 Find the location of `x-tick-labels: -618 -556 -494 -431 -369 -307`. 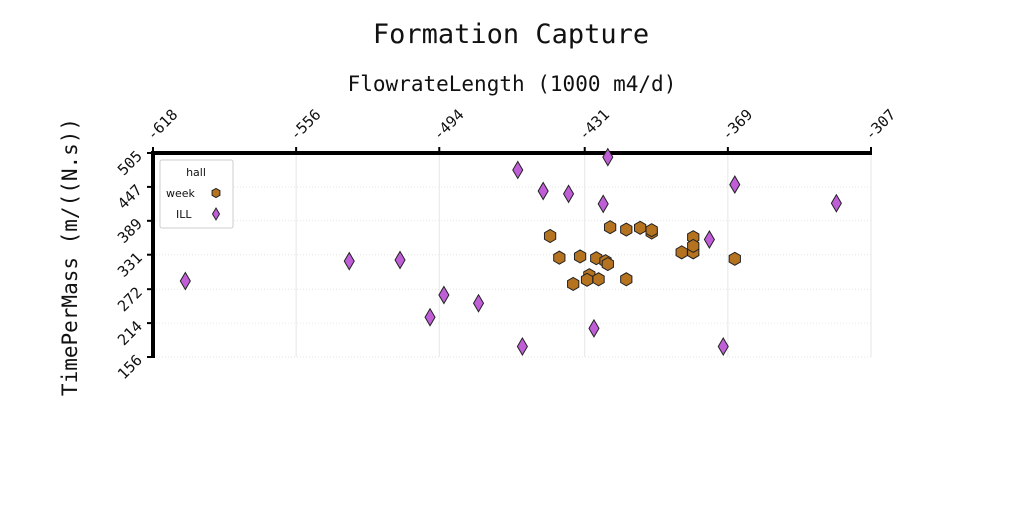

x-tick-labels: -618 -556 -494 -431 -369 -307 is located at coordinates (521, 125).